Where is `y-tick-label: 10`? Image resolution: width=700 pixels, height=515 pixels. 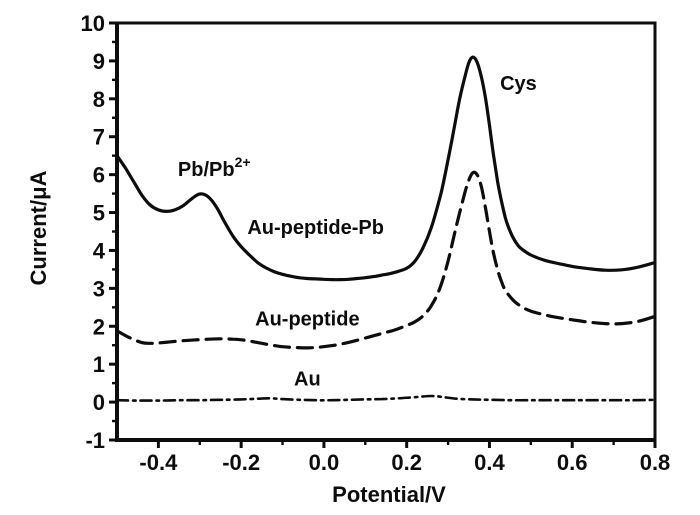
y-tick-label: 10 is located at coordinates (93, 23).